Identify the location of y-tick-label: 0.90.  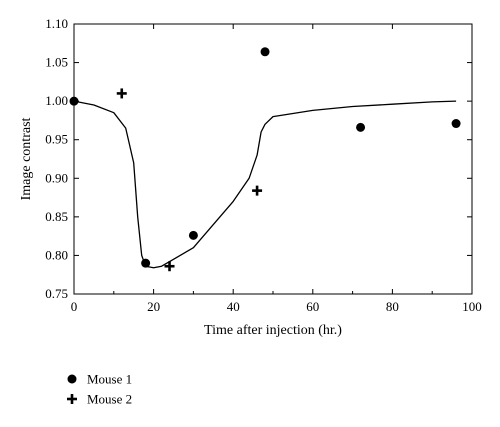
(56, 177).